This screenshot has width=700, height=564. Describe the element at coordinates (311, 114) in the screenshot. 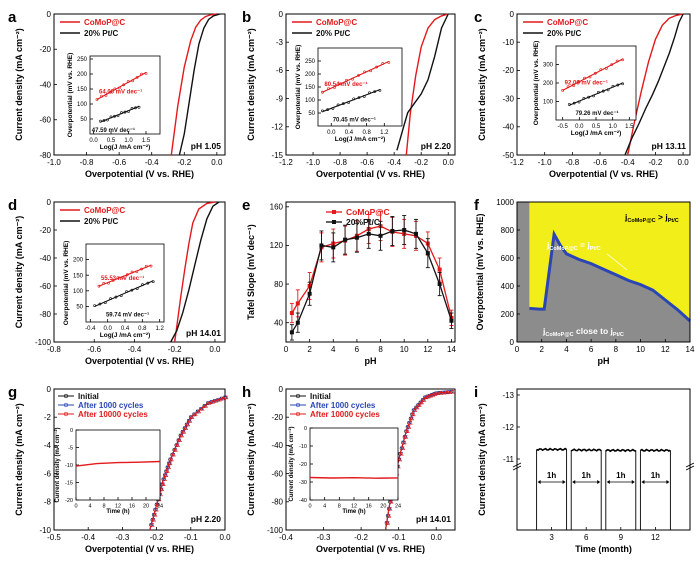

I see `panel-b-inset-ytick-label: 50` at that location.